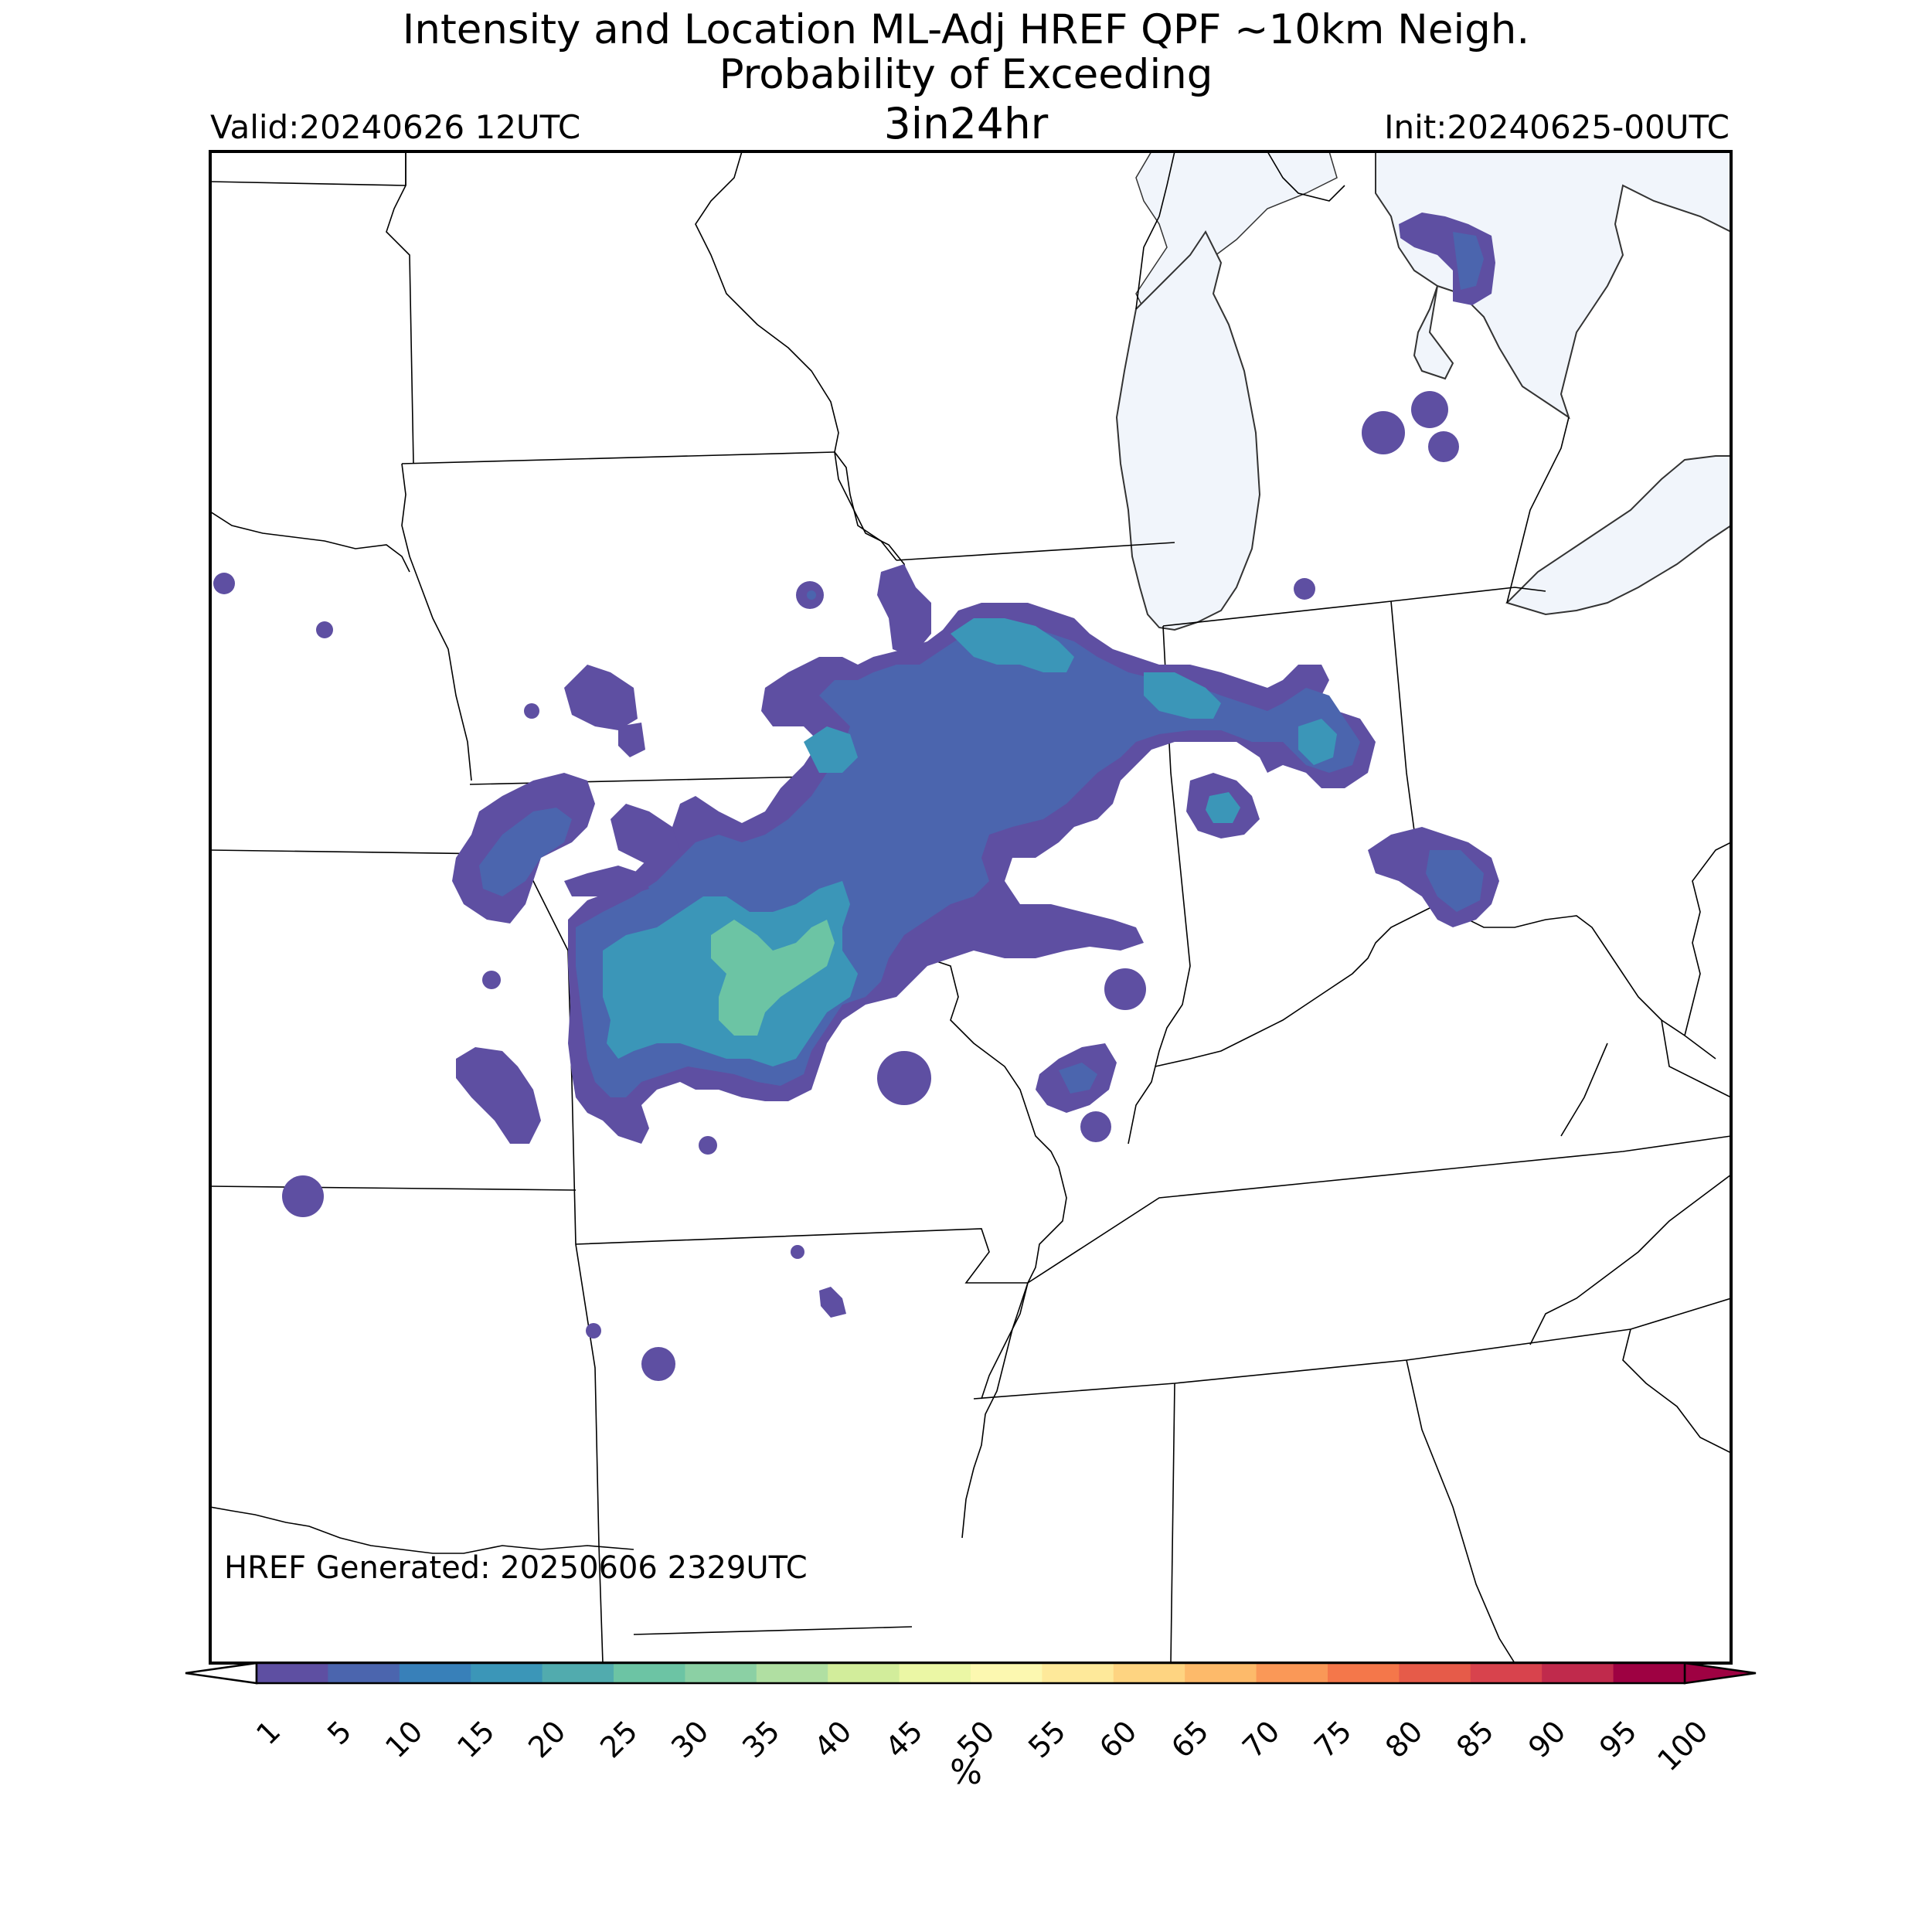  Describe the element at coordinates (966, 124) in the screenshot. I see `map-title-line-3: 3in24hr` at that location.